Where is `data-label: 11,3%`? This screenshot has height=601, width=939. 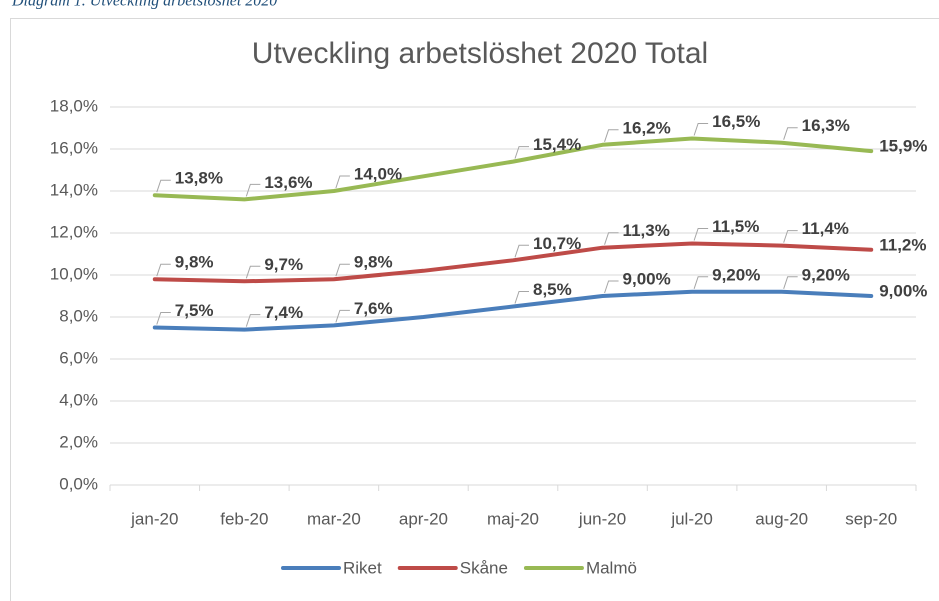
data-label: 11,3% is located at coordinates (646, 230).